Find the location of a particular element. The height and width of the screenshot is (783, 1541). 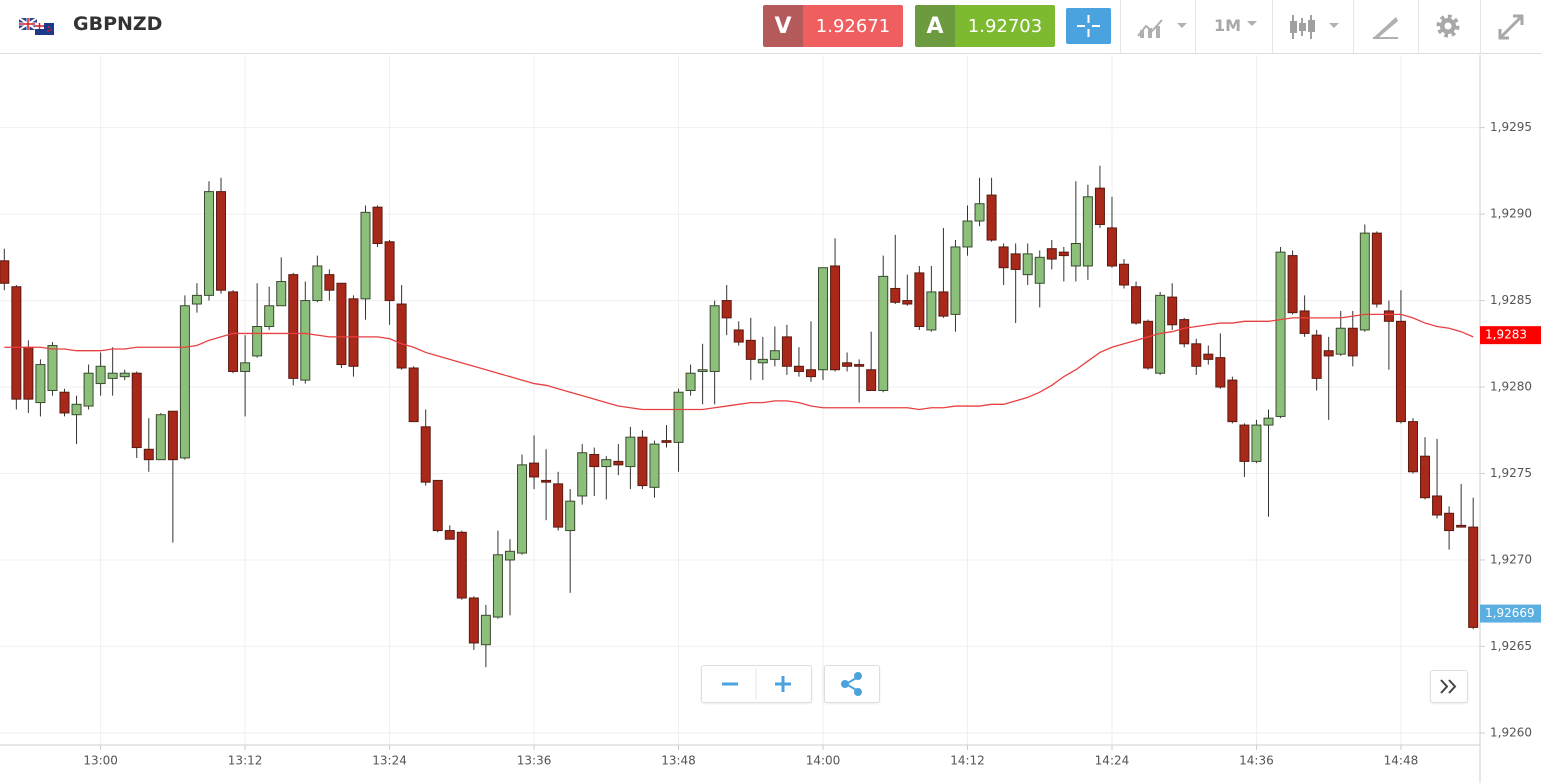

buy-button: A 1.92703 is located at coordinates (985, 26).